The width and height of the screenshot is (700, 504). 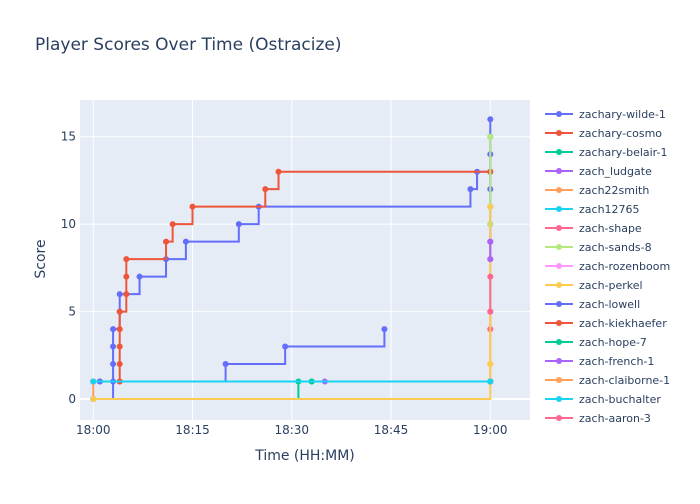 What do you see at coordinates (614, 190) in the screenshot?
I see `legend-item-label: zach22smith` at bounding box center [614, 190].